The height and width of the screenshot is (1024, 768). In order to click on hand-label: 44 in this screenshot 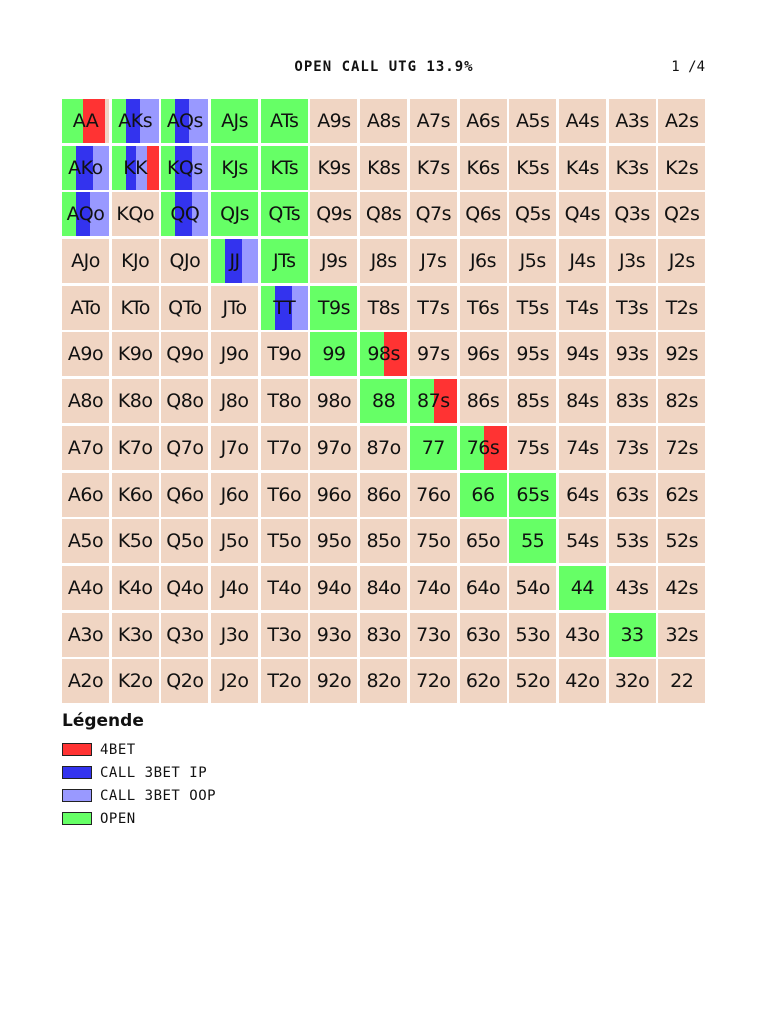, I will do `click(582, 587)`.